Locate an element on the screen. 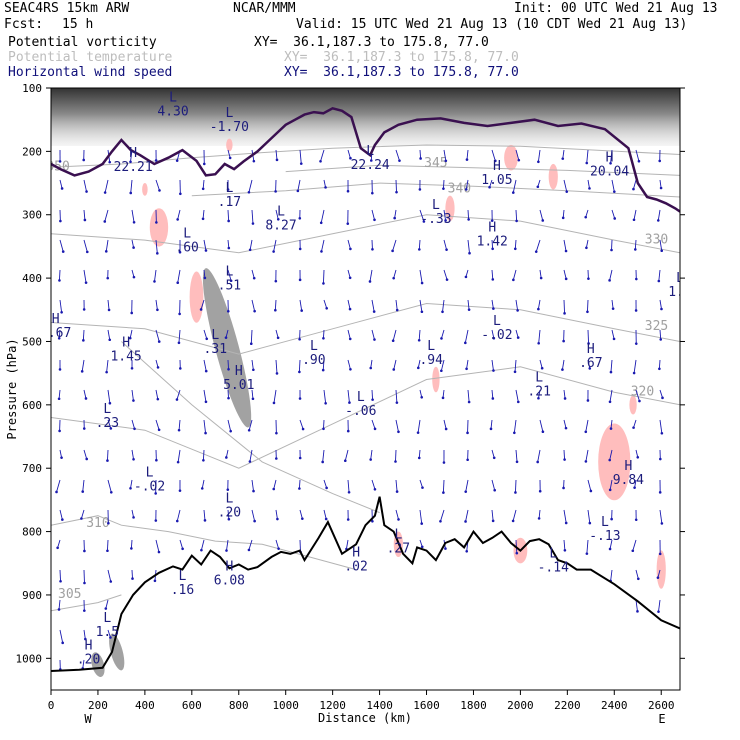 The image size is (740, 740). east-end-label: E is located at coordinates (661, 719).